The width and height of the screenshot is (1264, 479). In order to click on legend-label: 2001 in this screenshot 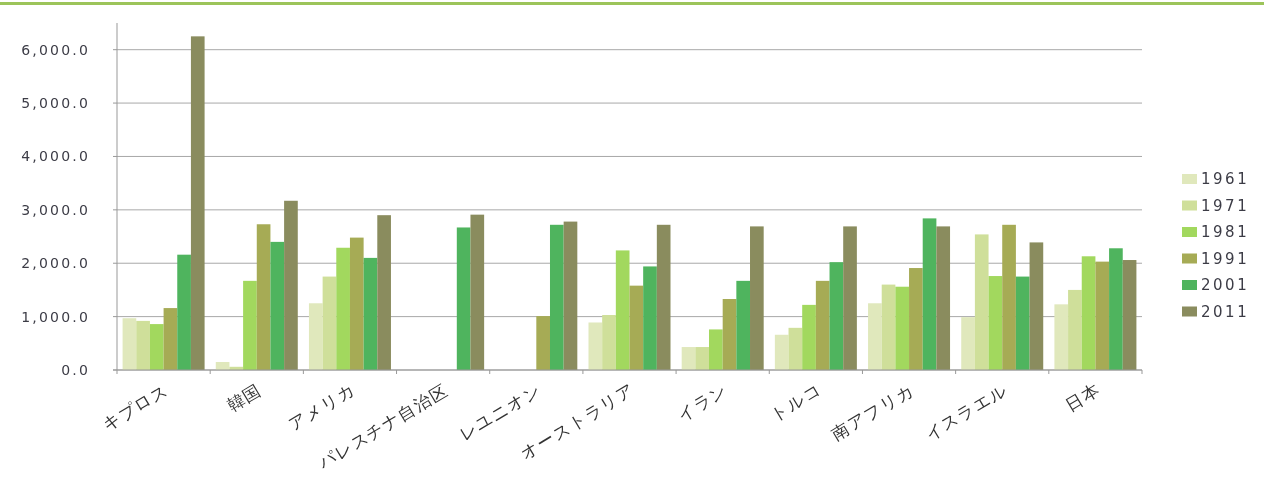, I will do `click(1225, 285)`.